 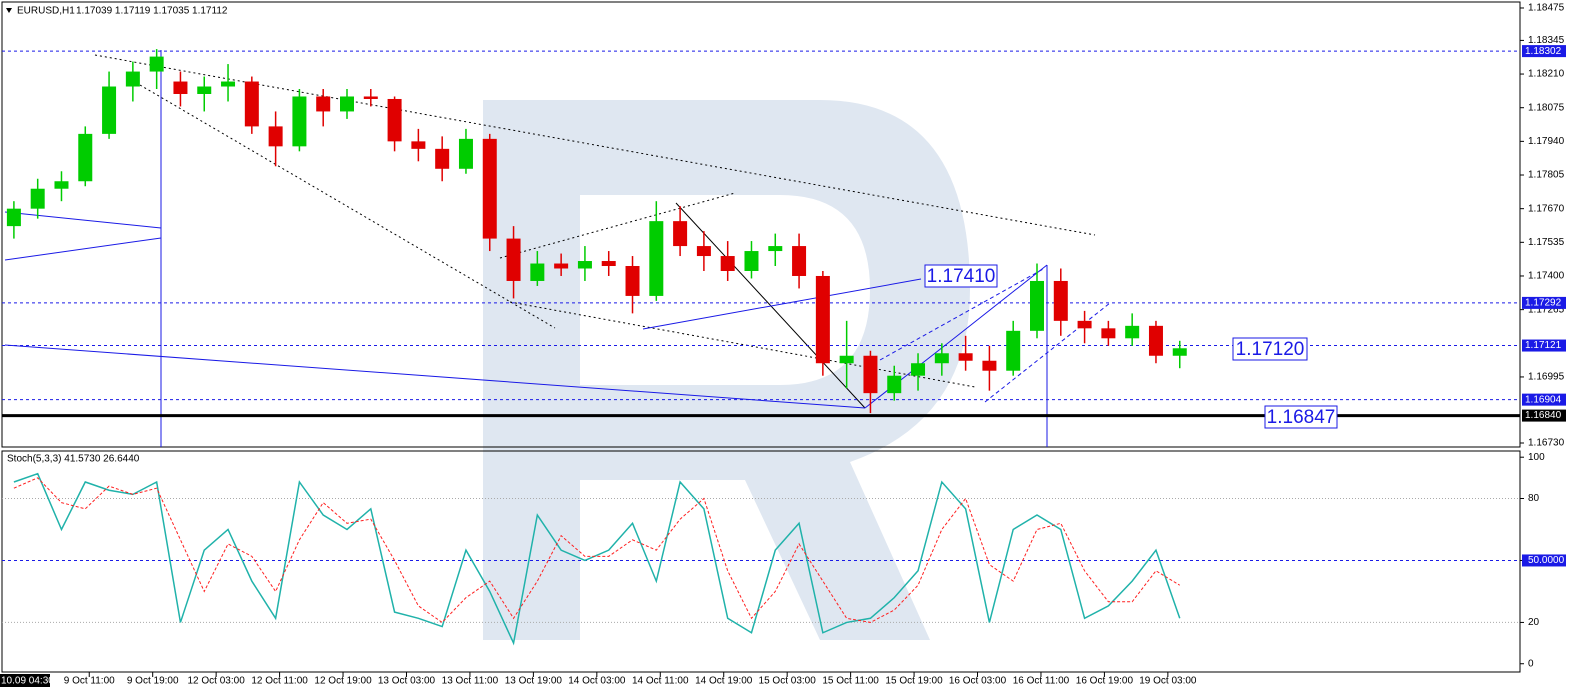 I want to click on x-tick-label: 15 Oct 03:00, so click(x=788, y=681).